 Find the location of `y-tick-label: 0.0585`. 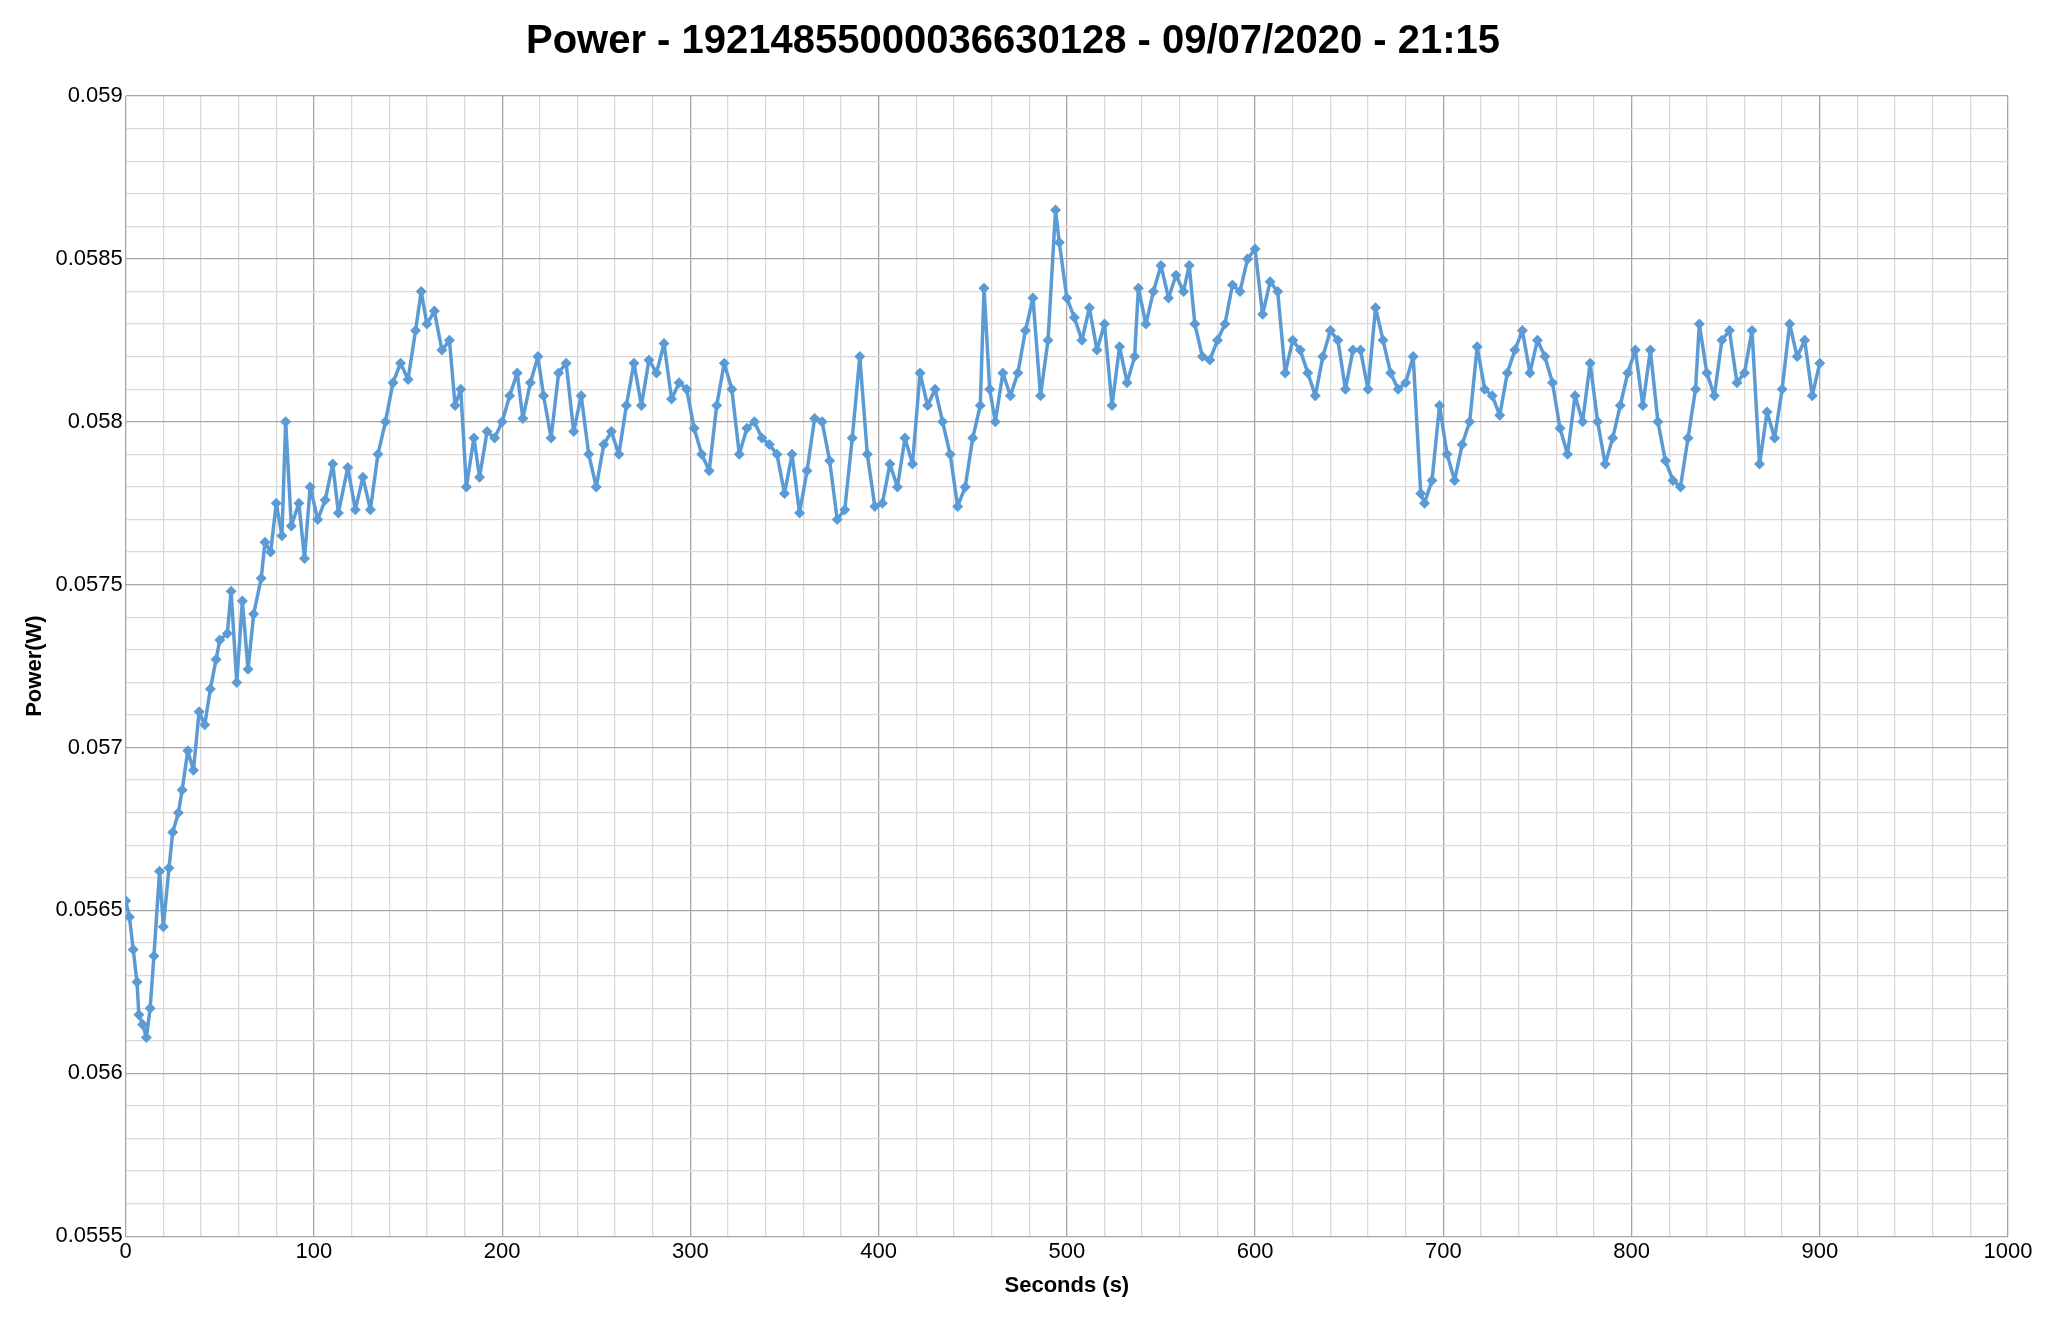

y-tick-label: 0.0585 is located at coordinates (89, 257).